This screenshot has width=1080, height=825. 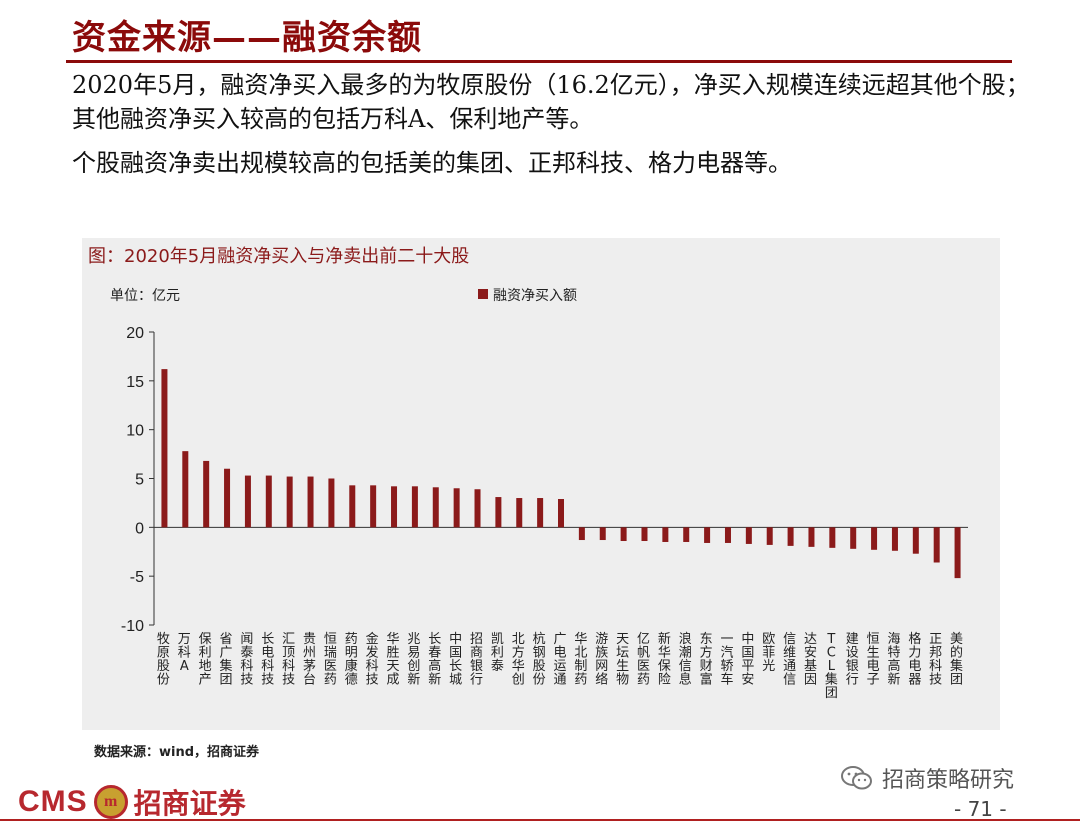 What do you see at coordinates (789, 660) in the screenshot?
I see `x-tick-label: 信维通信` at bounding box center [789, 660].